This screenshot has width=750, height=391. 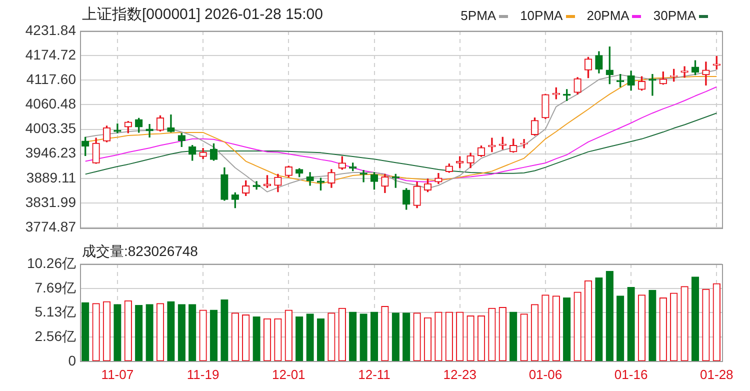 What do you see at coordinates (50, 30) in the screenshot?
I see `y-tick-label: 4231.84` at bounding box center [50, 30].